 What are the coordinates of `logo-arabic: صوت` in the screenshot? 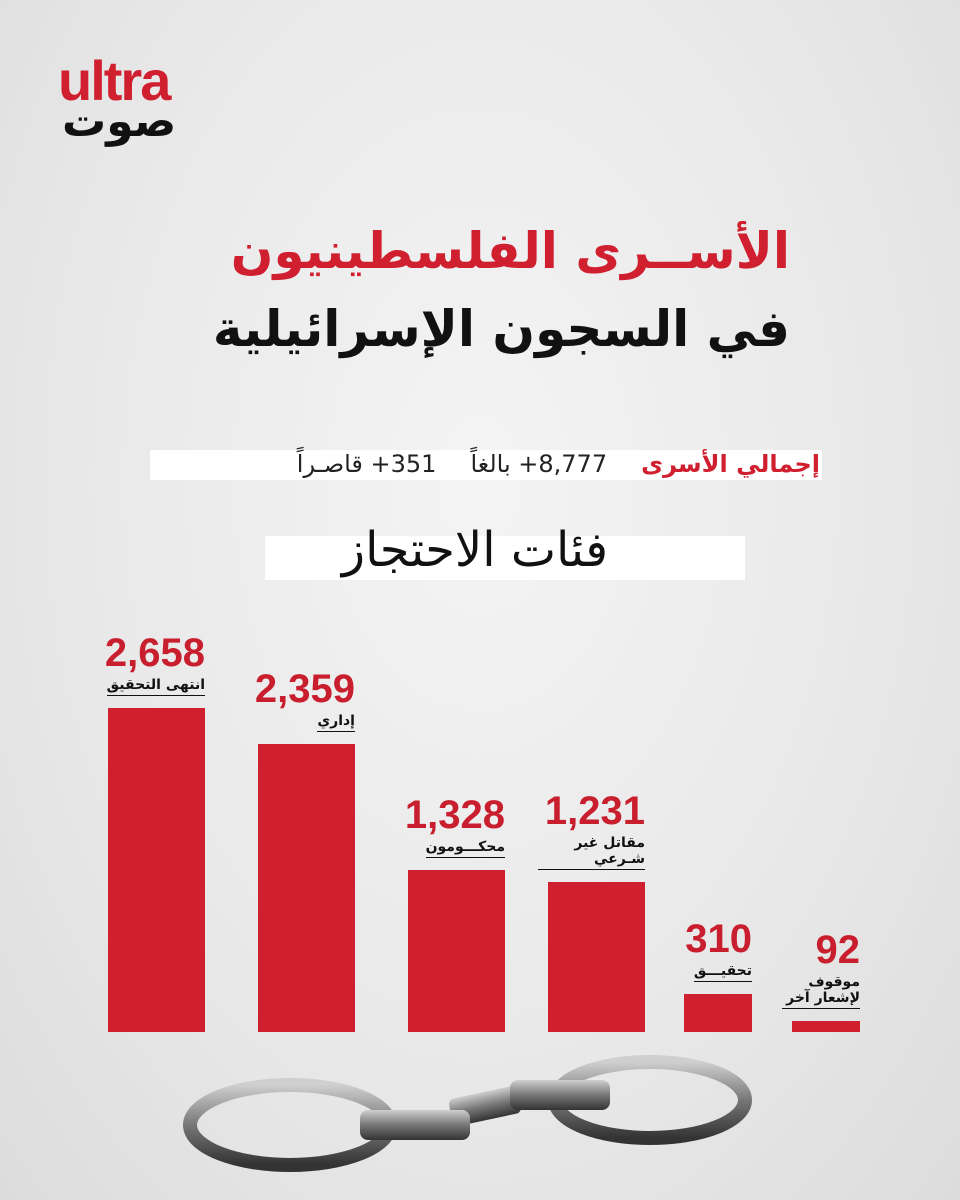 It's located at (119, 121).